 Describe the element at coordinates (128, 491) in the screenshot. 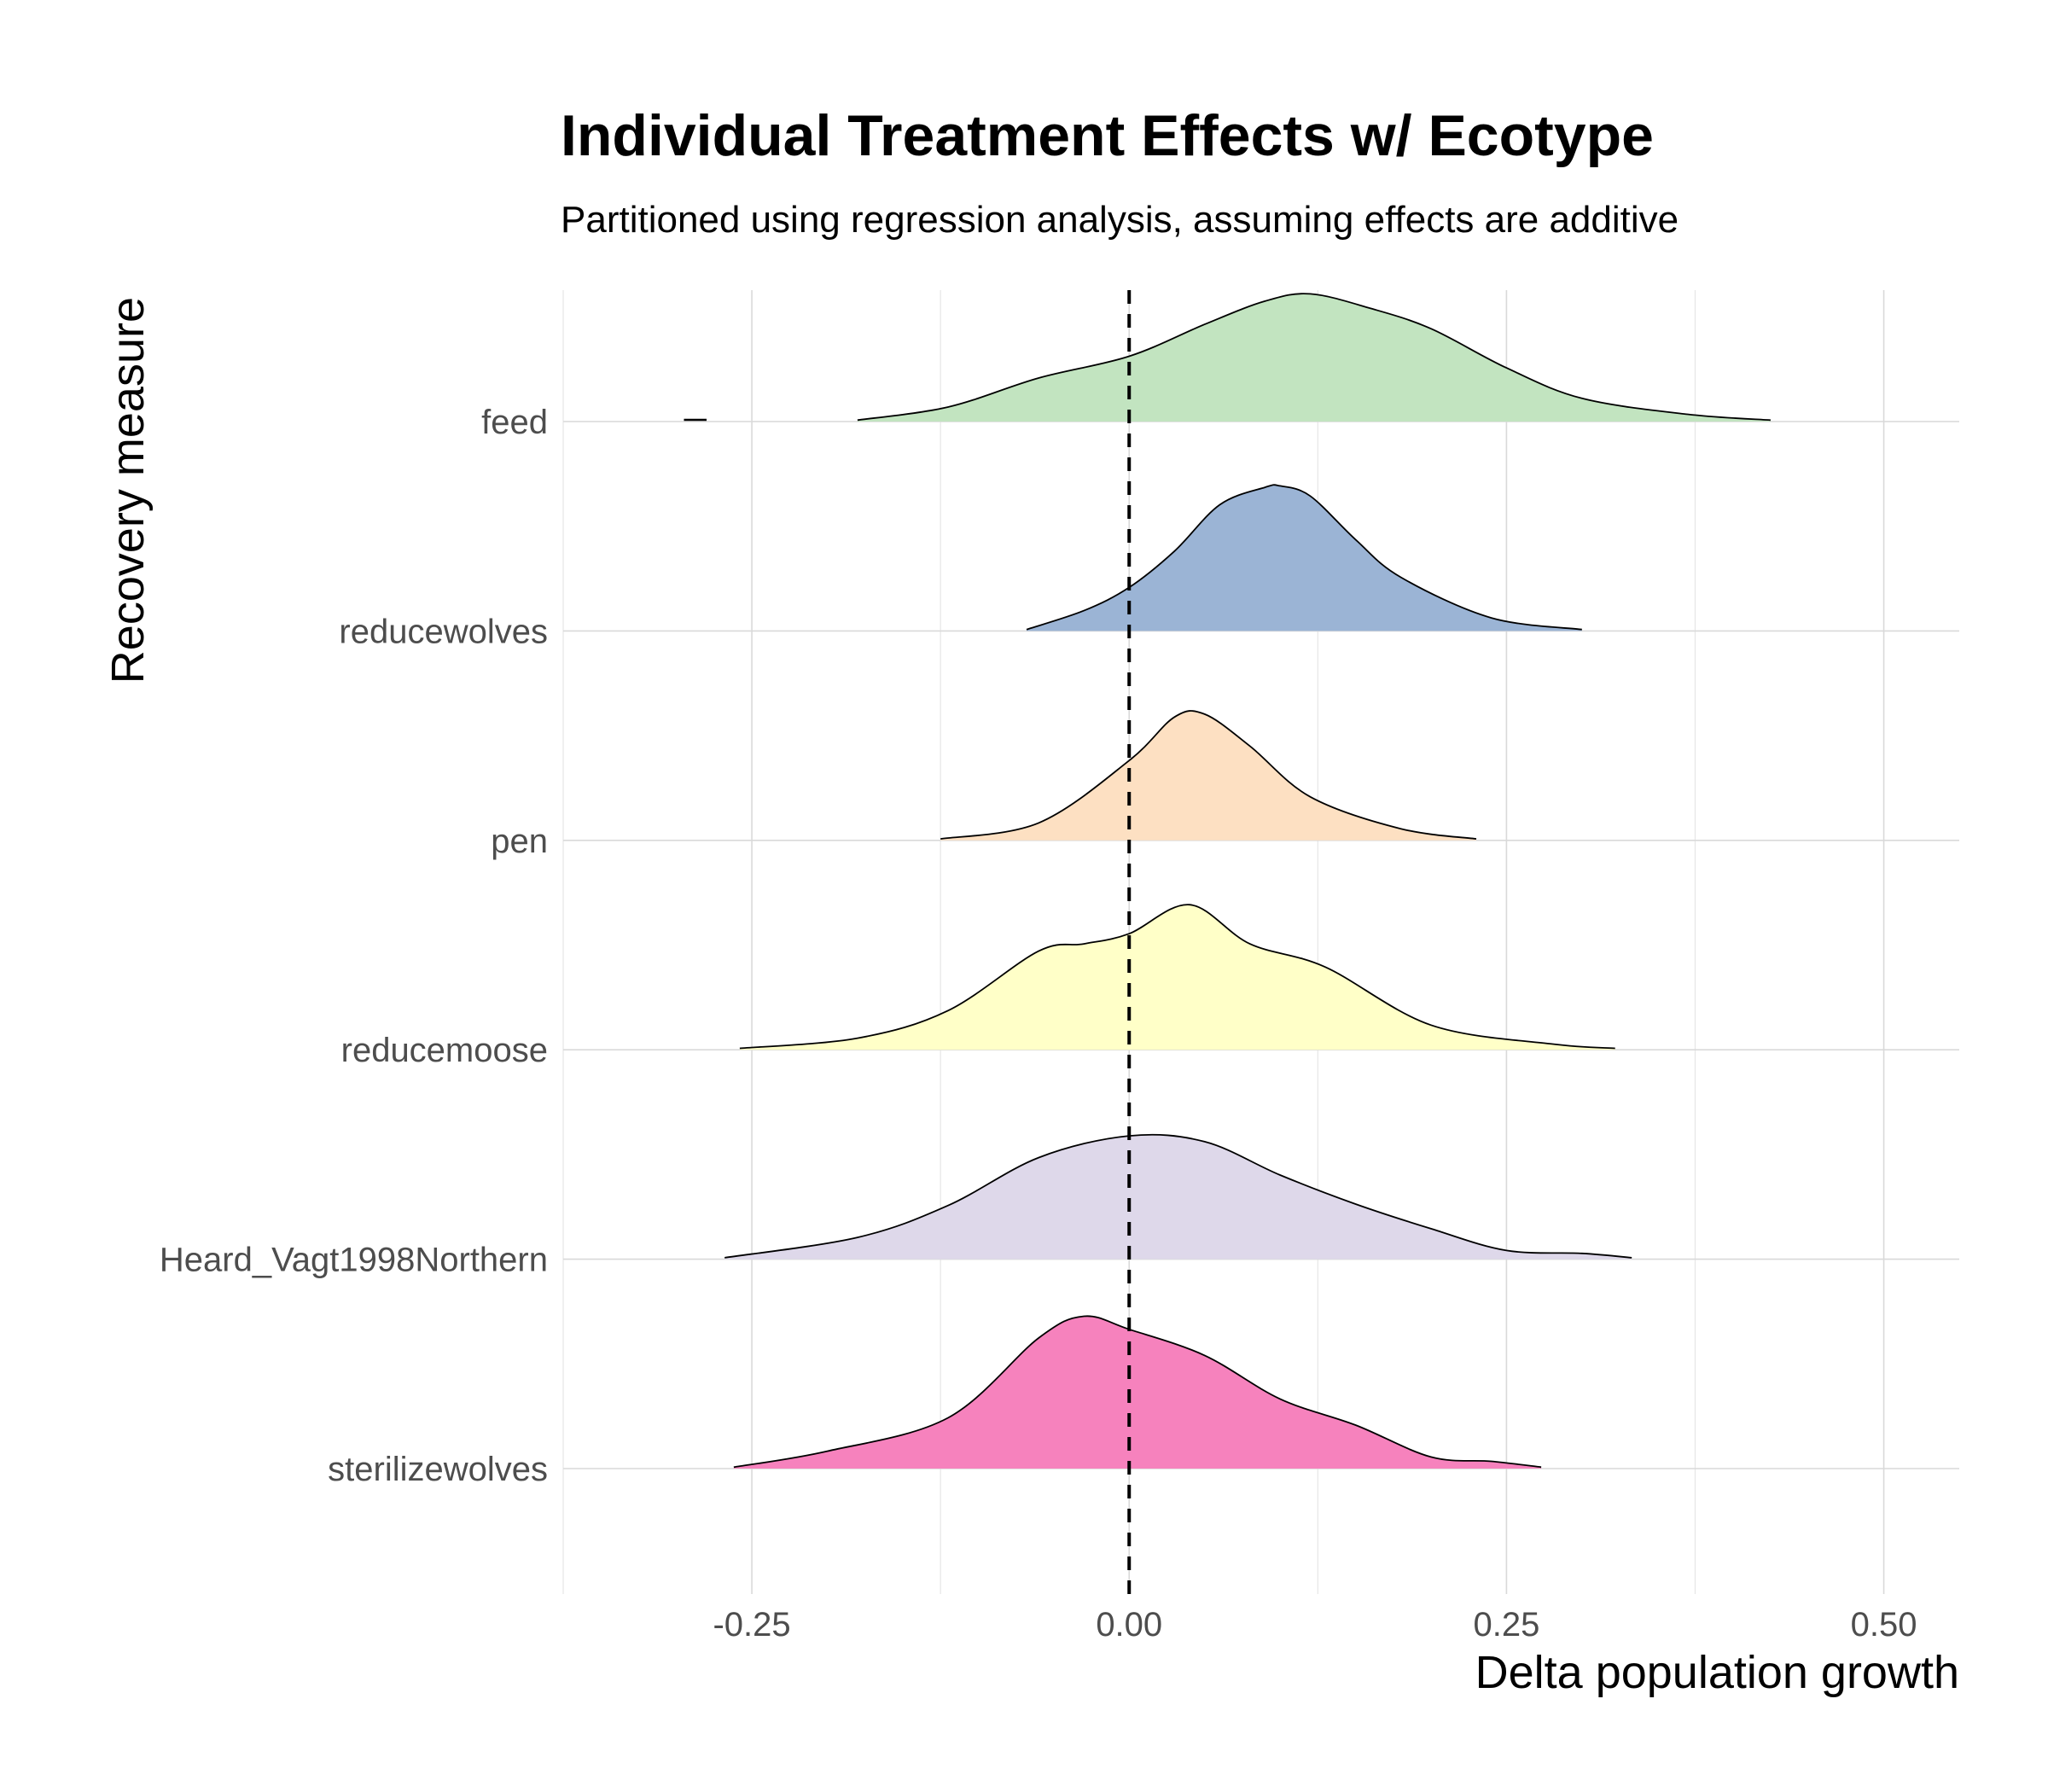

I see `y-axis-title: Recovery measure` at that location.